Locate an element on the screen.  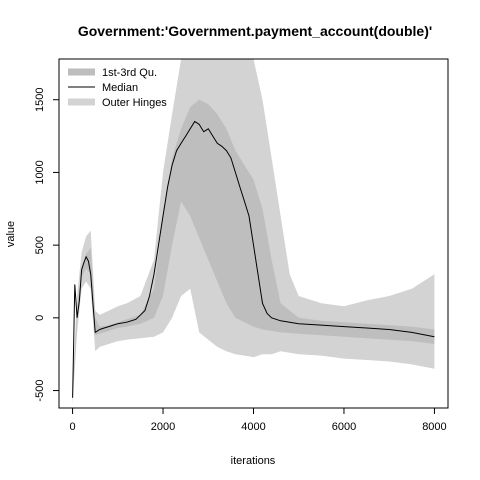
legend: 1st-3rd Qu. Median Outer Hinges is located at coordinates (117, 88).